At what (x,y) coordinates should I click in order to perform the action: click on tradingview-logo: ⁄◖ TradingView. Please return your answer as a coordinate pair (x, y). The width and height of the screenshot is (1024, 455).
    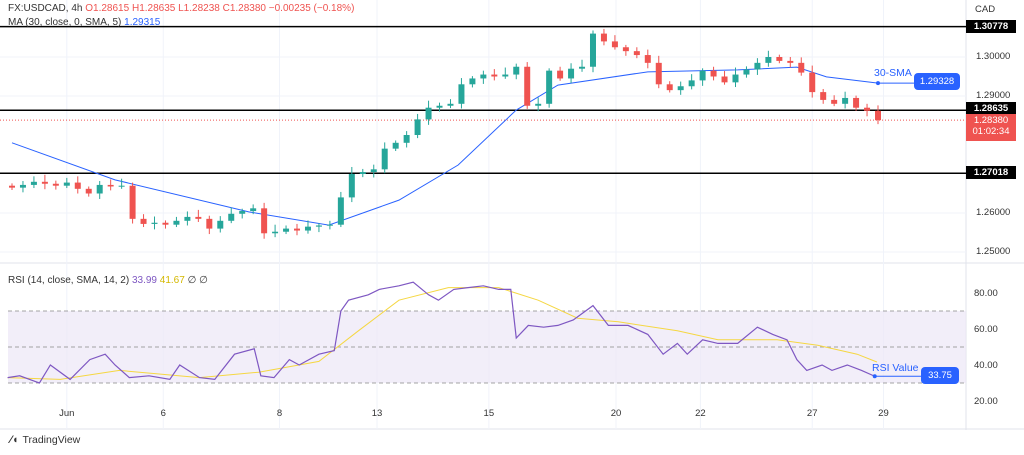
    Looking at the image, I should click on (45, 440).